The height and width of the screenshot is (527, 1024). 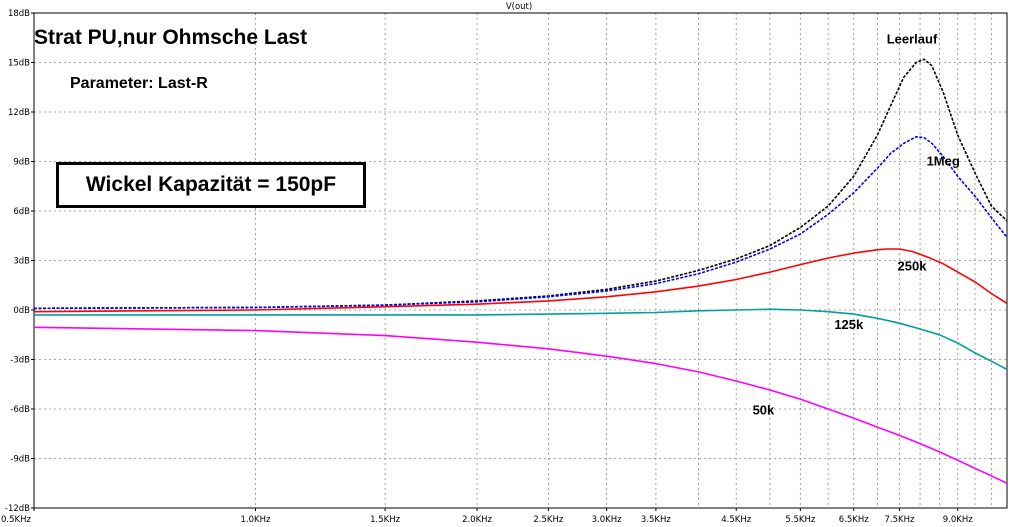 I want to click on x-tick-label: 1.0KHz, so click(x=256, y=520).